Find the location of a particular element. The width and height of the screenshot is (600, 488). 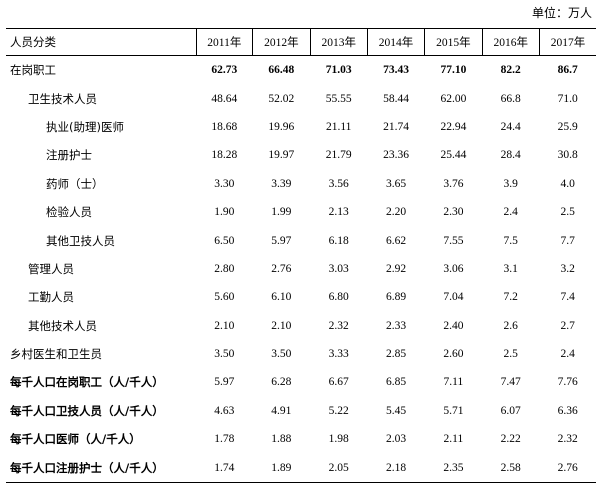

value-cell: 1.90 is located at coordinates (224, 212).